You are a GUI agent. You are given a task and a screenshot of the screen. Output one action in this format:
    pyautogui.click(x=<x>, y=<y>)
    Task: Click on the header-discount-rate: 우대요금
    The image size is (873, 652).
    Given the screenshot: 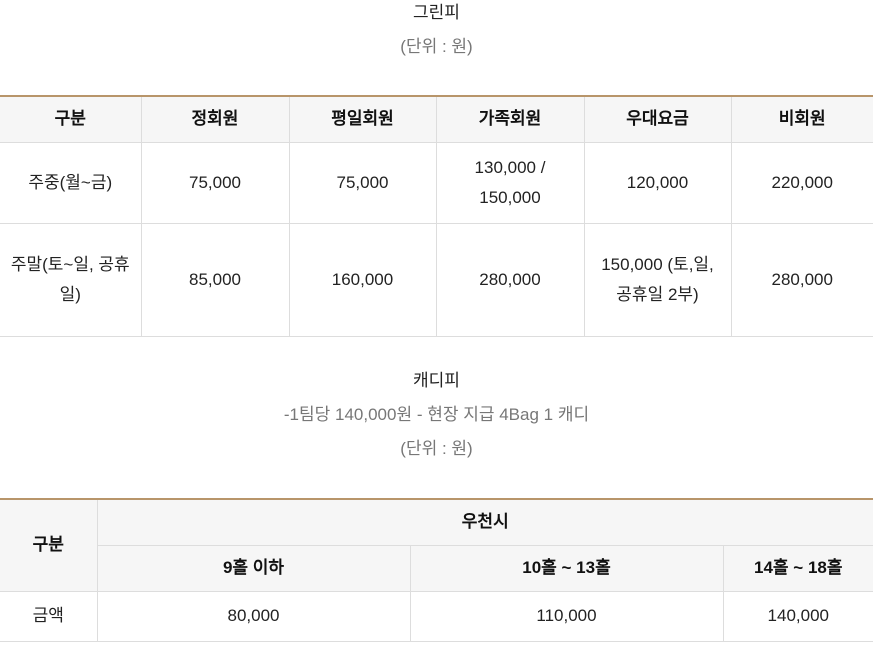 What is the action you would take?
    pyautogui.click(x=657, y=119)
    